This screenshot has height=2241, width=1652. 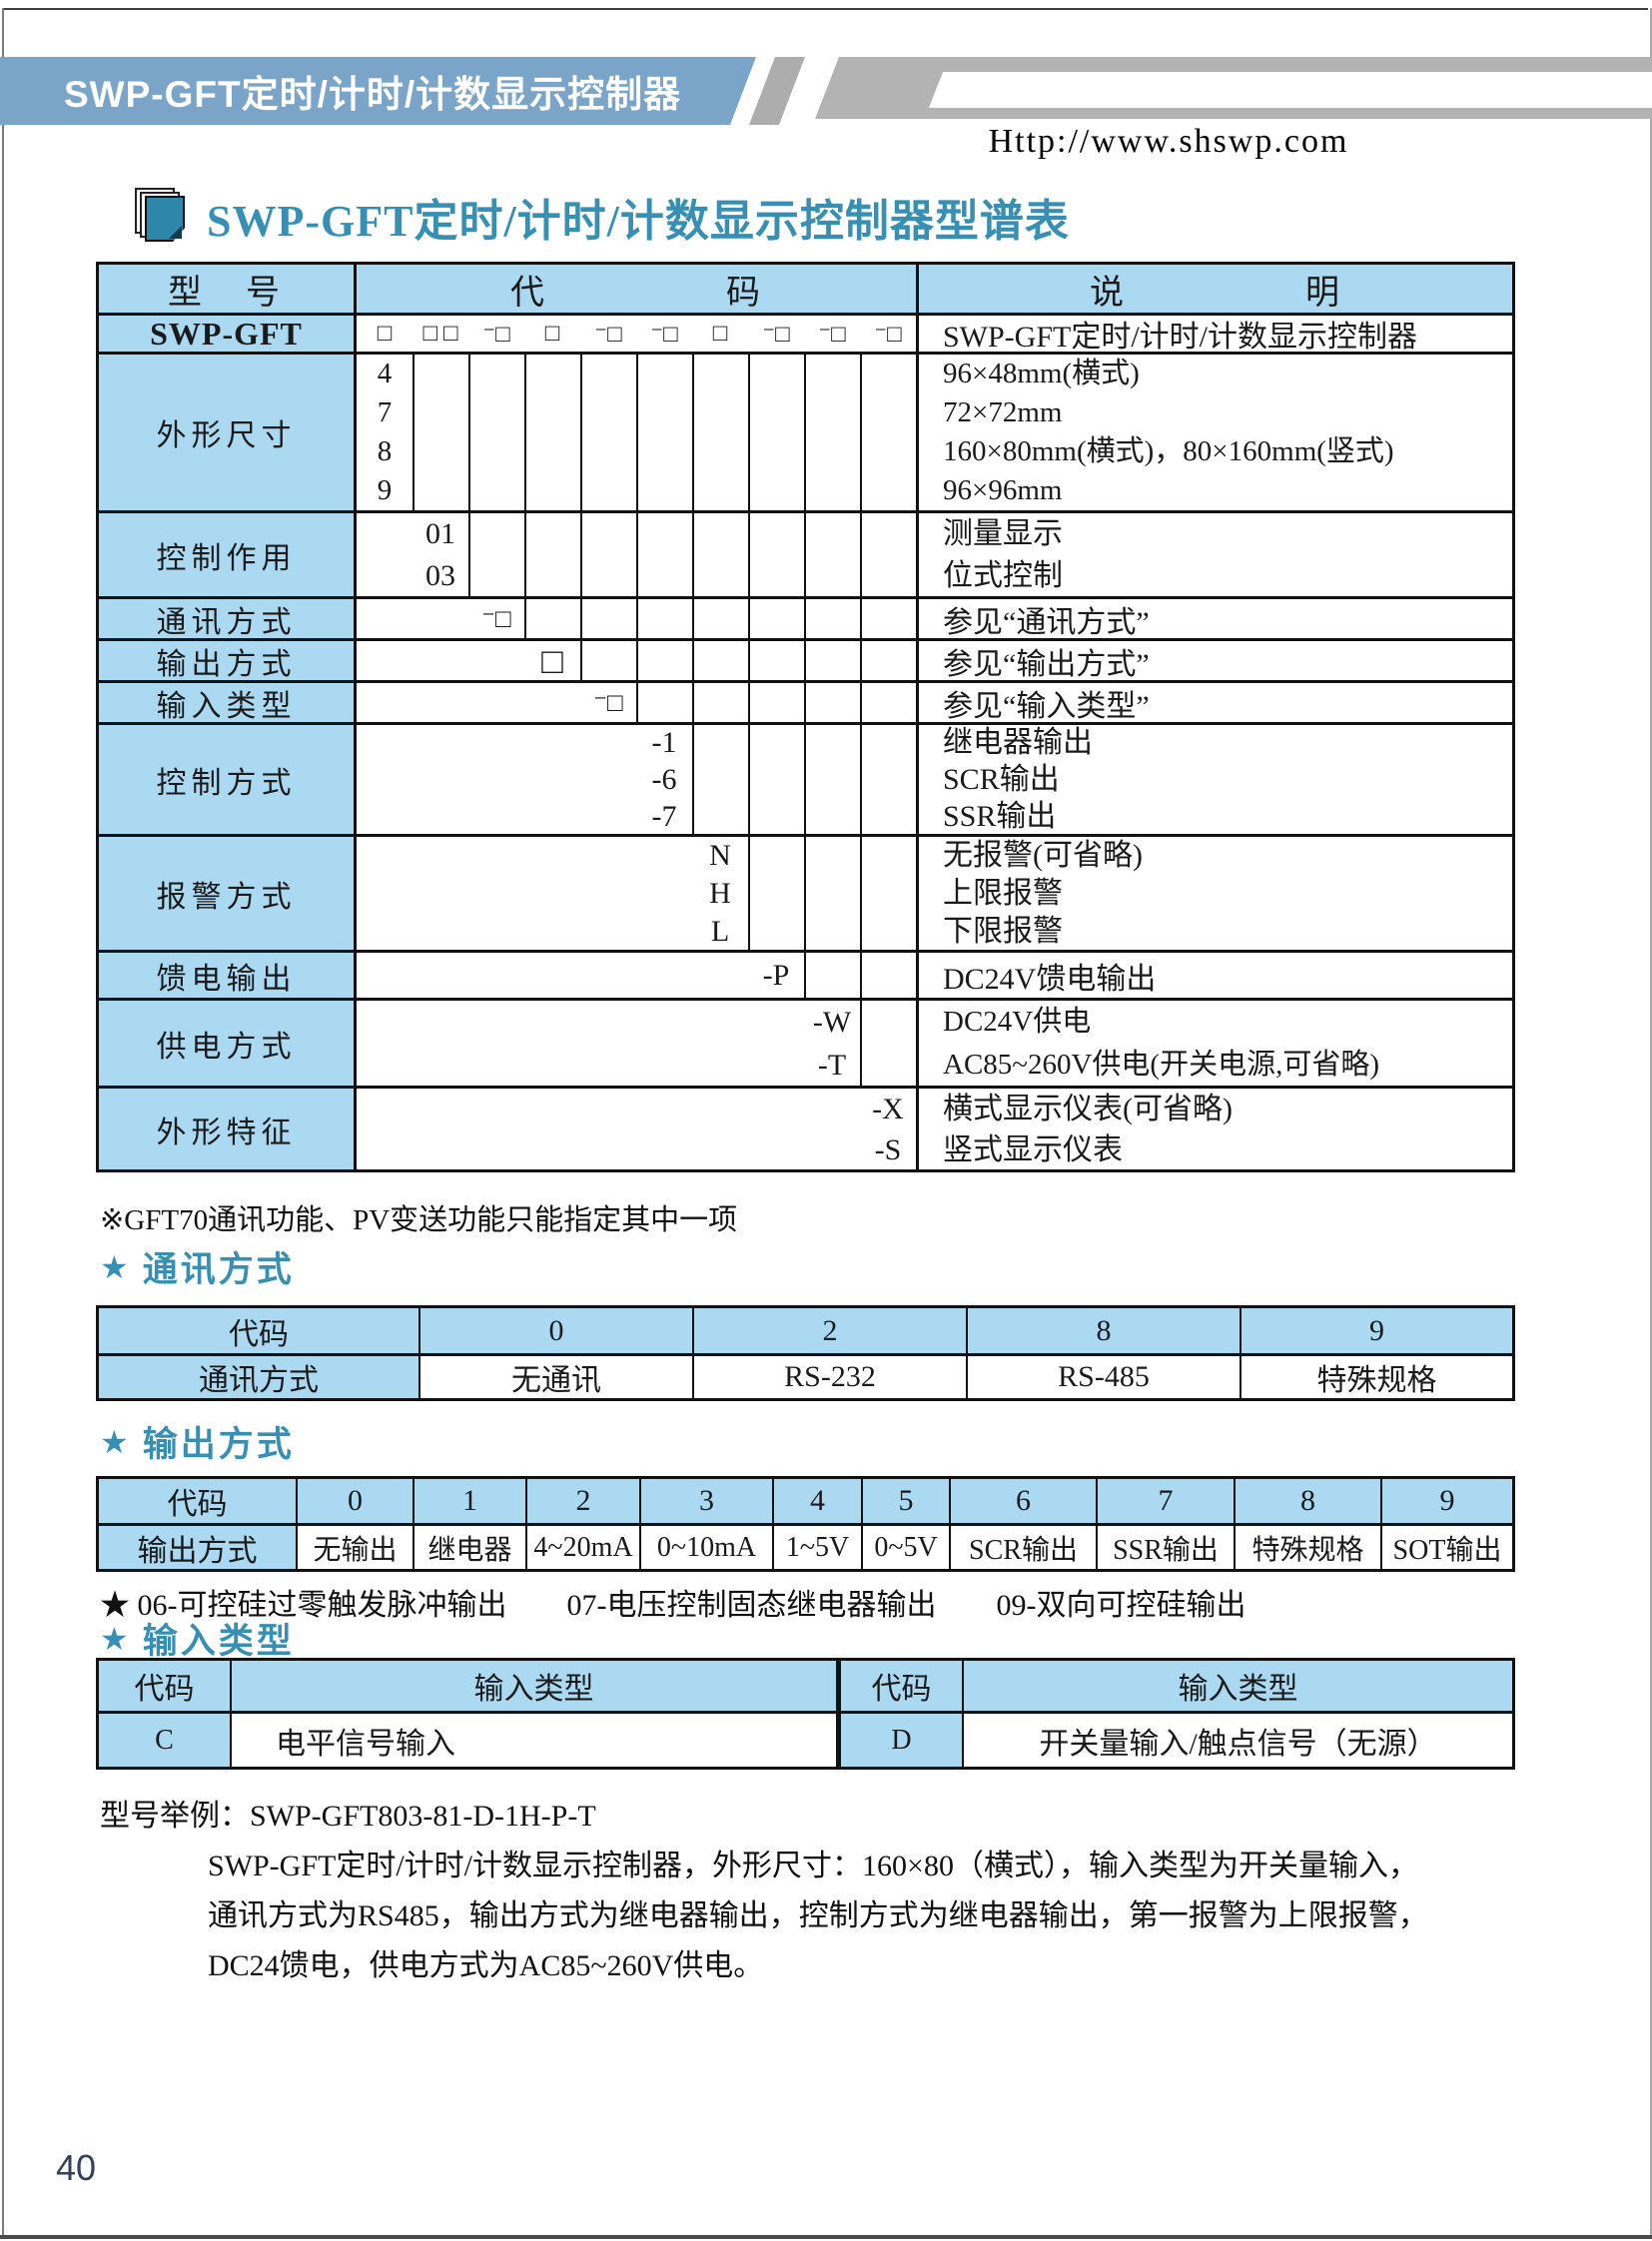 I want to click on code-value: -W, so click(x=832, y=1022).